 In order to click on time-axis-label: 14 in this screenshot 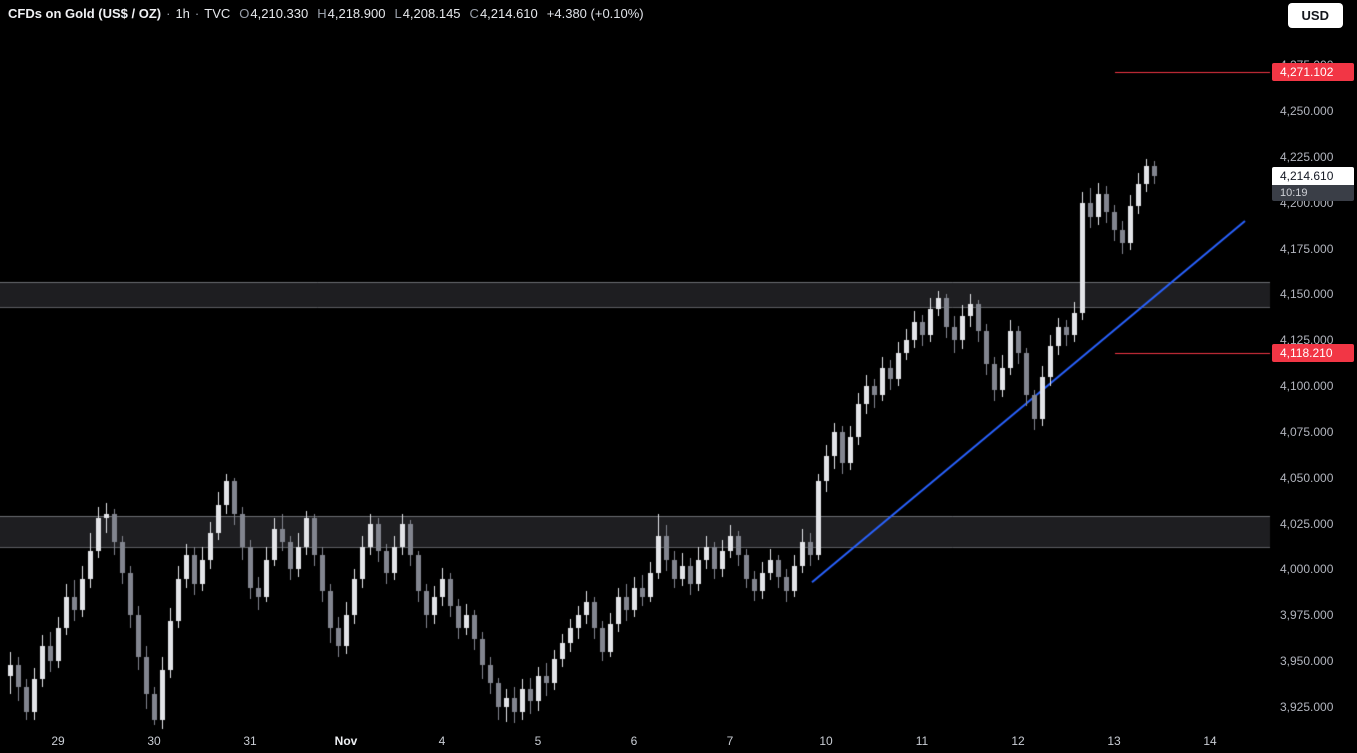, I will do `click(1210, 741)`.